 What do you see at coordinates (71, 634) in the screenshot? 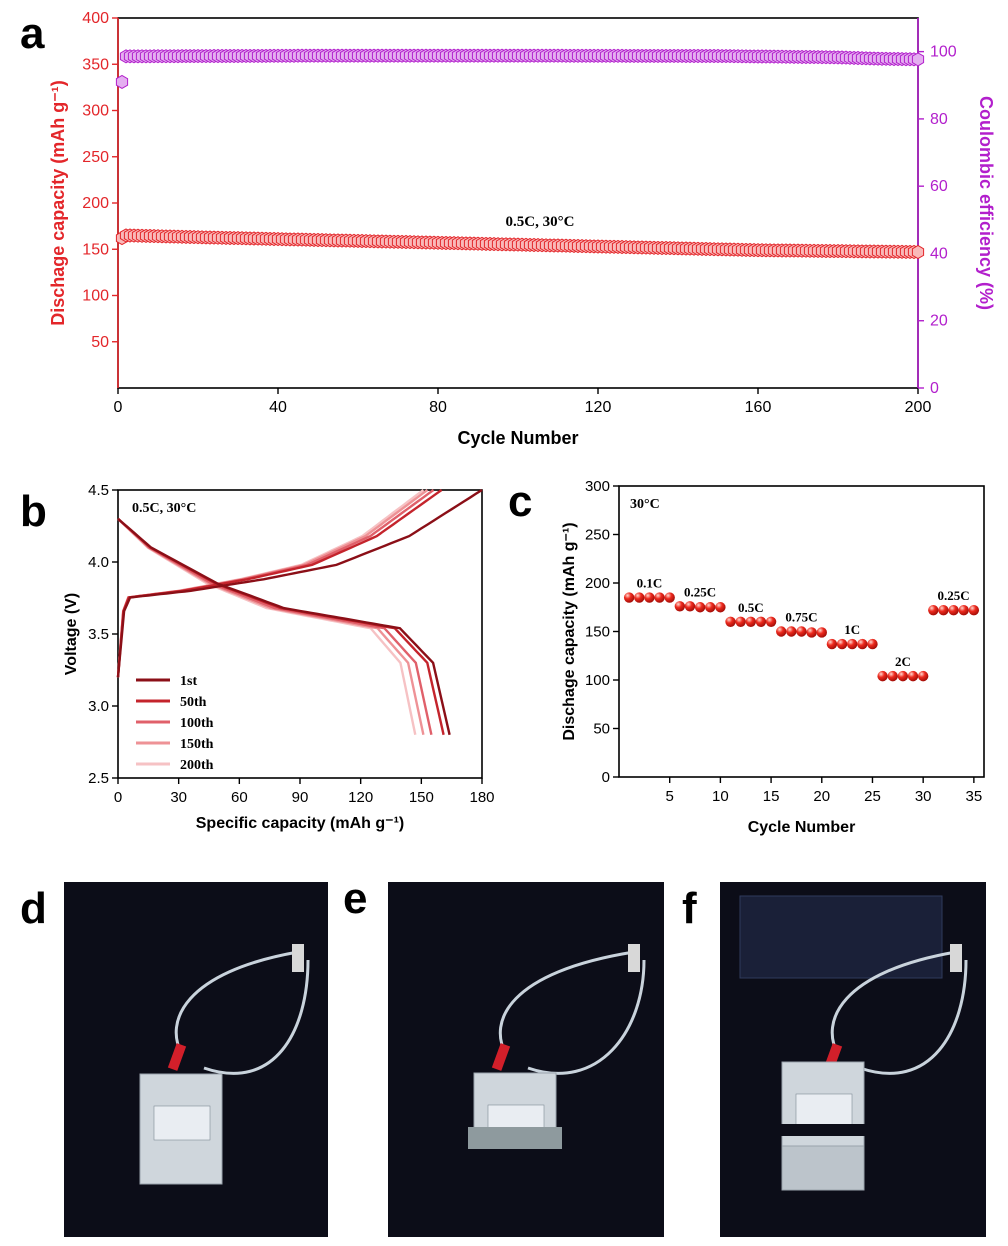
I see `y-axis-label: Voltage (V)` at bounding box center [71, 634].